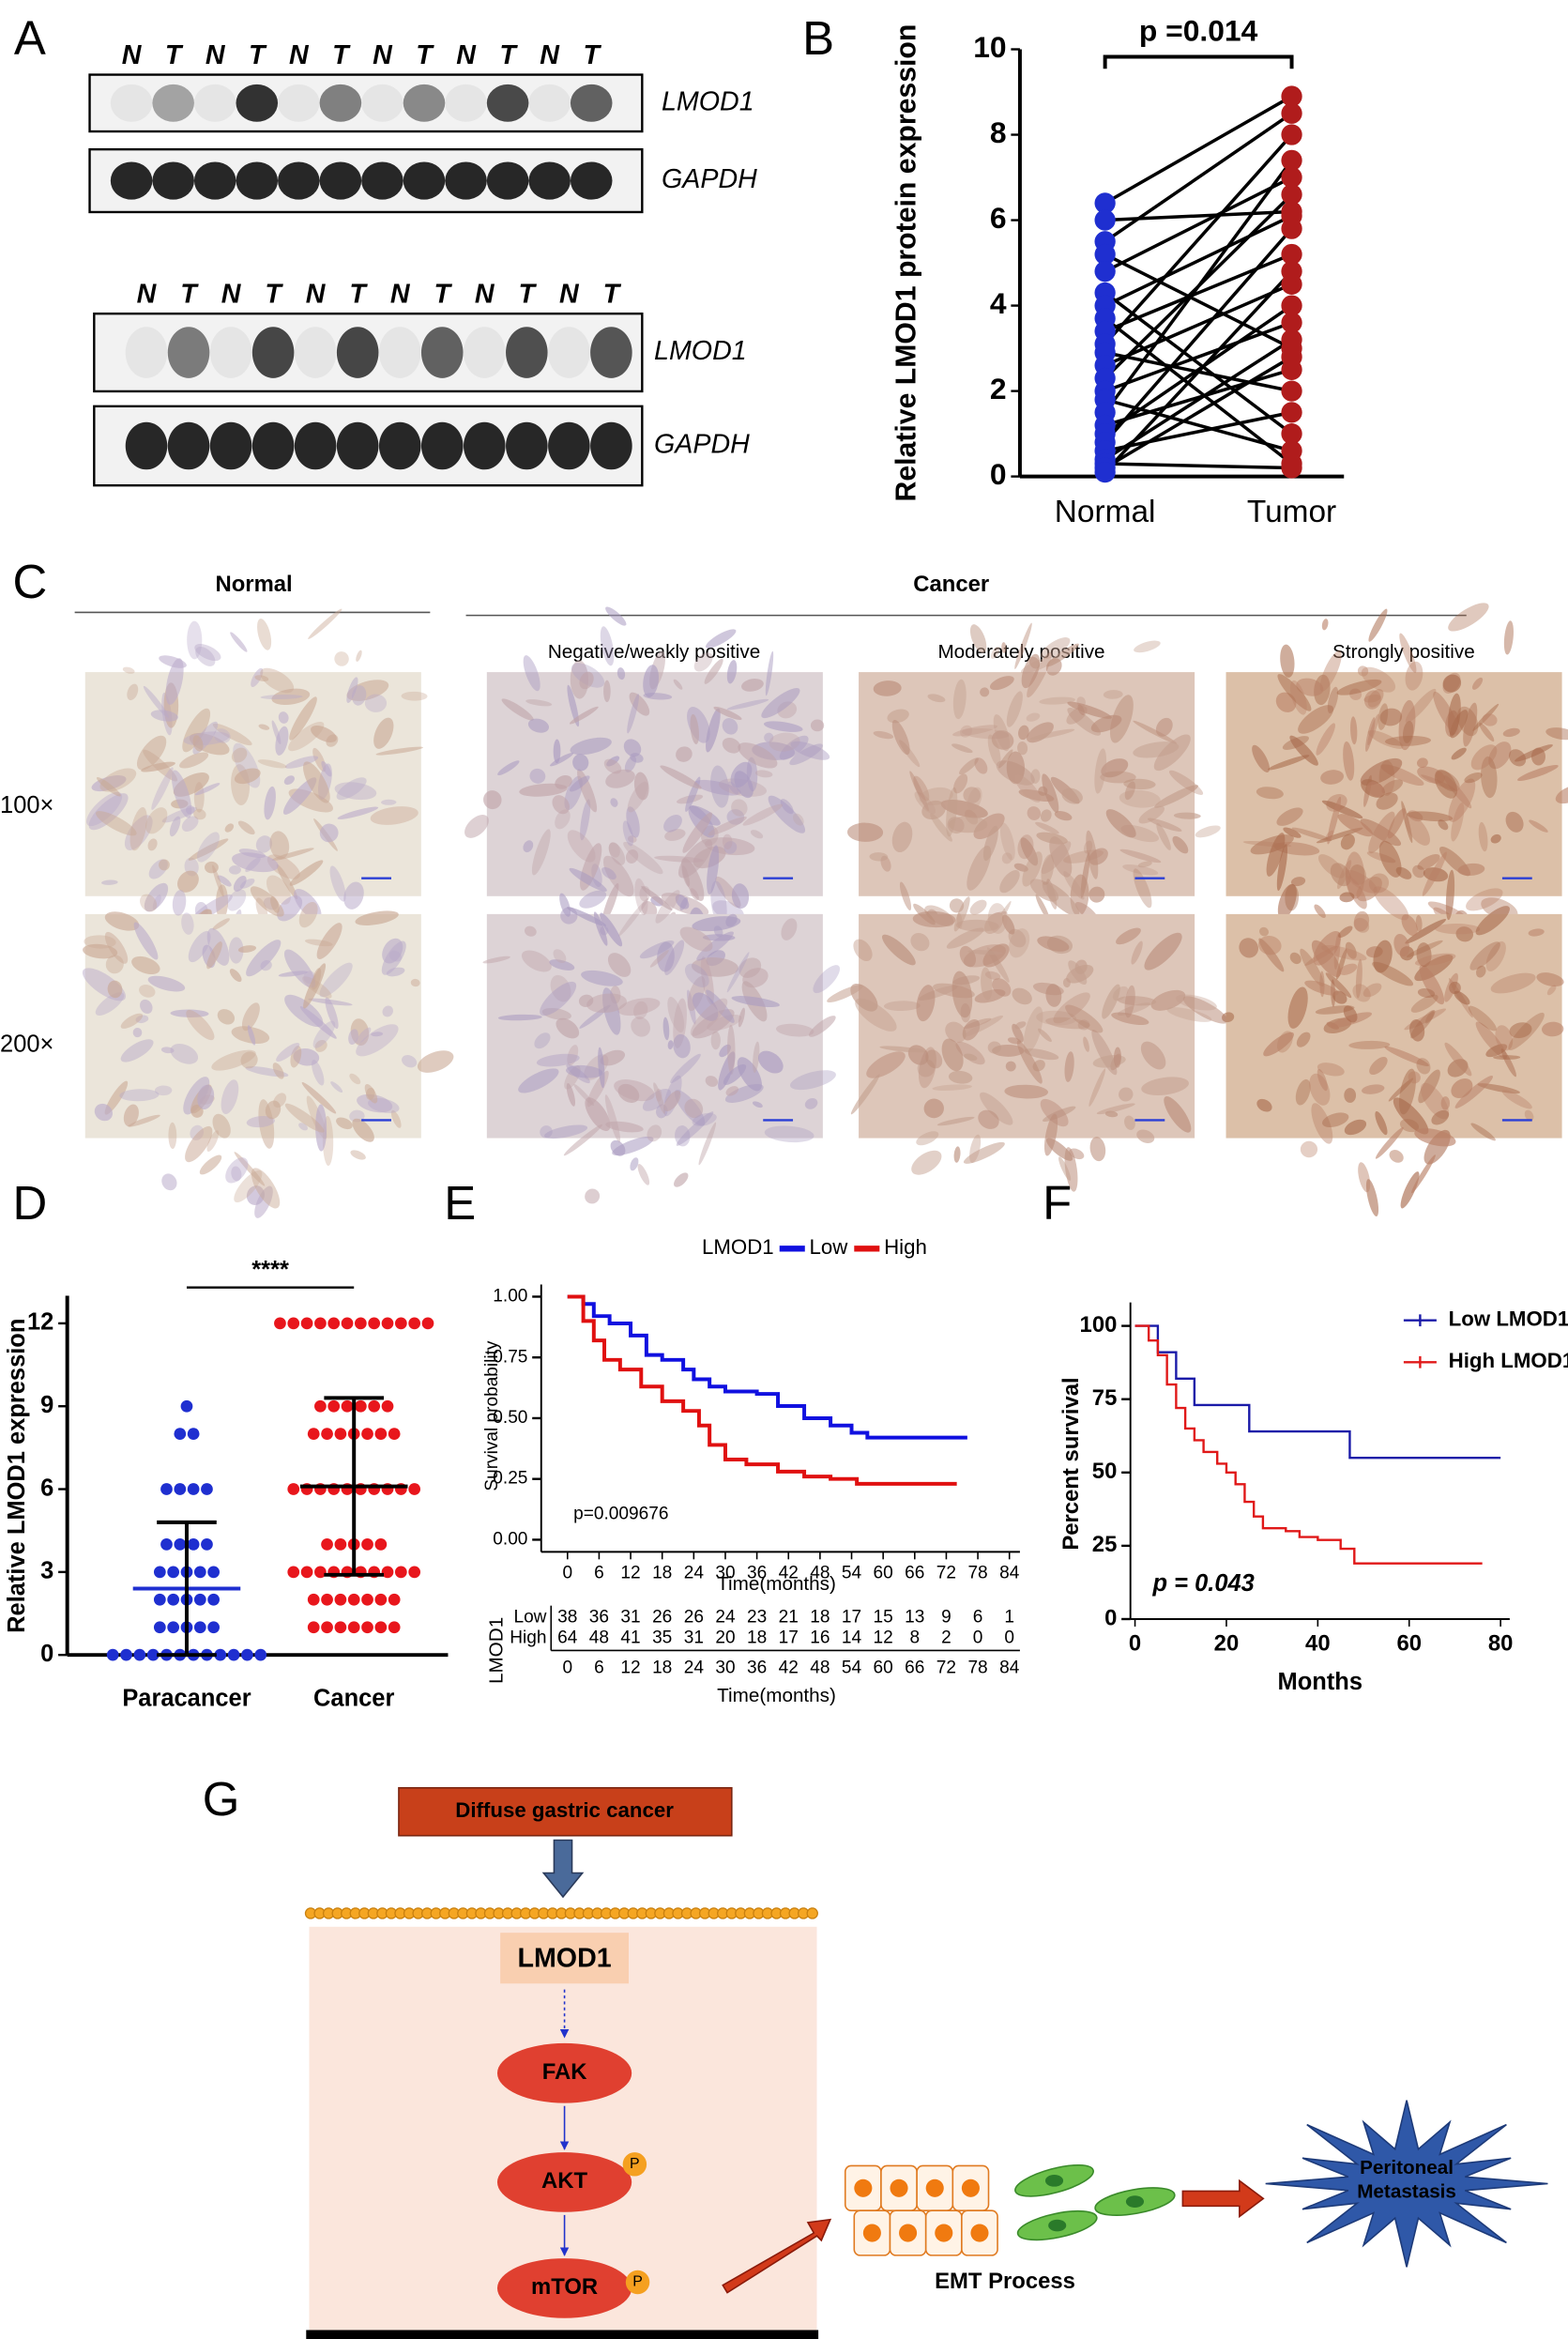 The width and height of the screenshot is (1568, 2339). What do you see at coordinates (270, 1270) in the screenshot?
I see `annotation: ****` at bounding box center [270, 1270].